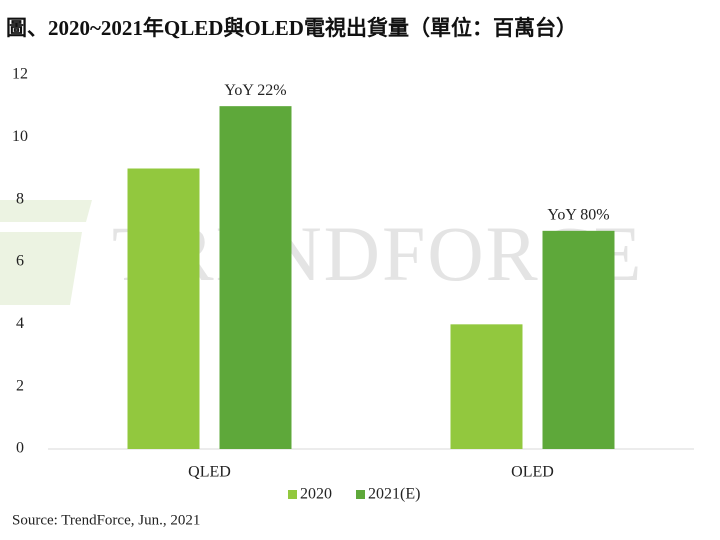 The height and width of the screenshot is (540, 720). What do you see at coordinates (20, 198) in the screenshot?
I see `y-tick-label: 8` at bounding box center [20, 198].